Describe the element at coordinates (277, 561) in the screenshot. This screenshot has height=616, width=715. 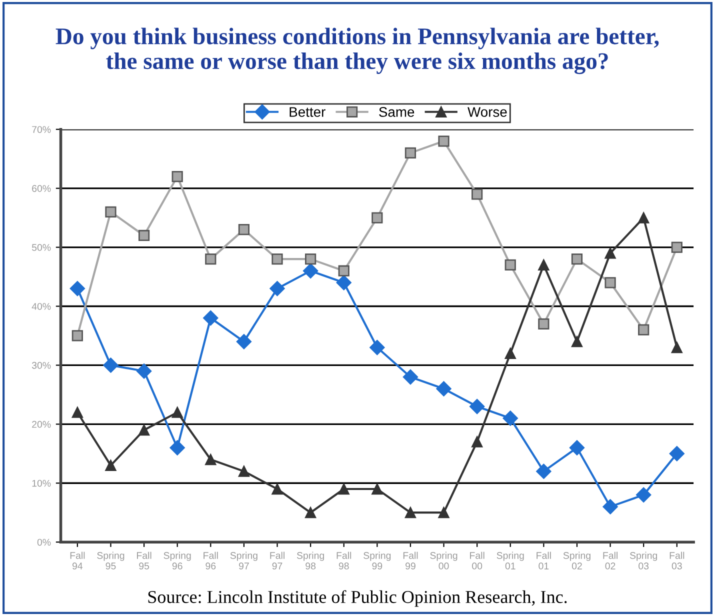
I see `x-tick-label: Fall 97` at that location.